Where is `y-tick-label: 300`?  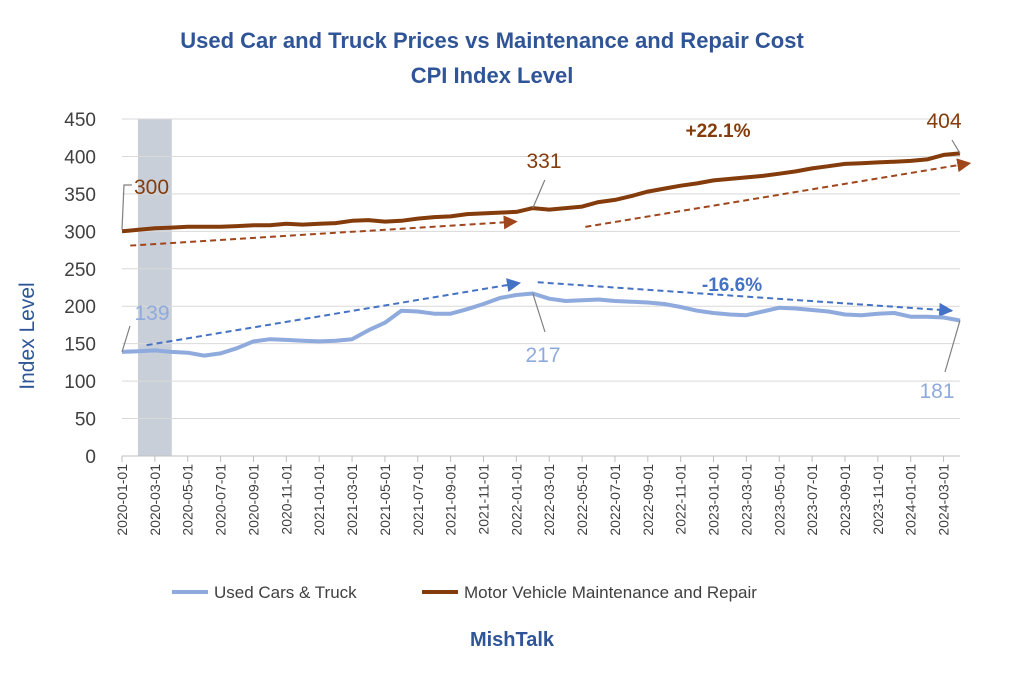 y-tick-label: 300 is located at coordinates (80, 232).